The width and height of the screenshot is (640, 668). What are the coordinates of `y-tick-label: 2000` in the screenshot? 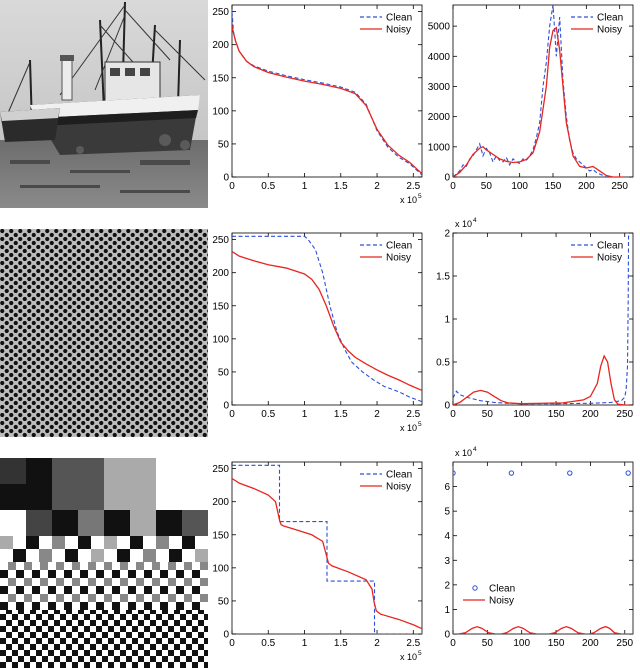 It's located at (439, 117).